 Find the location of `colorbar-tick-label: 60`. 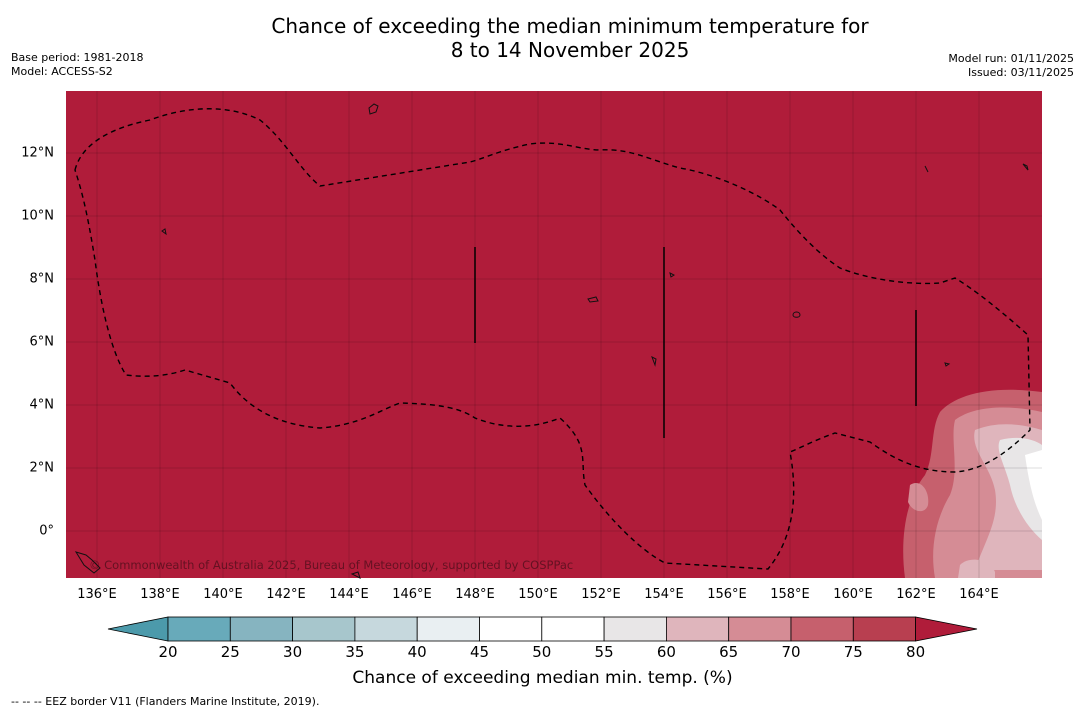

colorbar-tick-label: 60 is located at coordinates (666, 652).